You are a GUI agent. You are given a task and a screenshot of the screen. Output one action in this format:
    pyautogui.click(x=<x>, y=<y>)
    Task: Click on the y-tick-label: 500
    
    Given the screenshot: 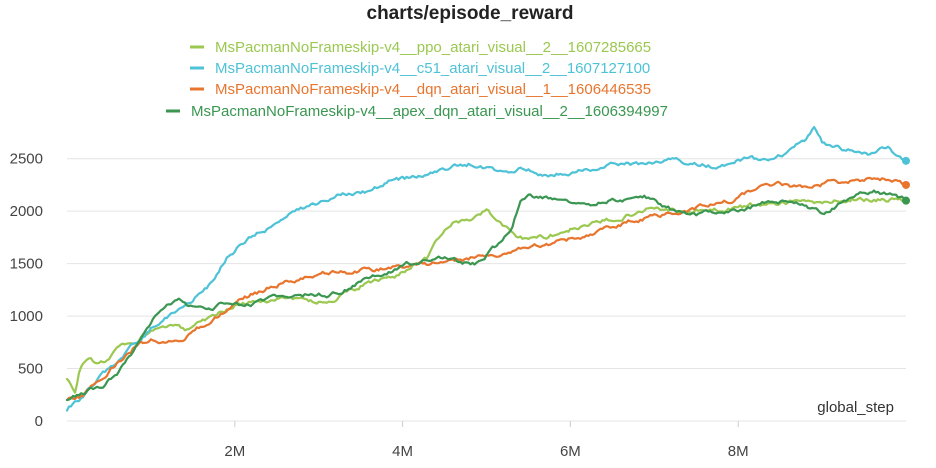 What is the action you would take?
    pyautogui.click(x=30, y=369)
    